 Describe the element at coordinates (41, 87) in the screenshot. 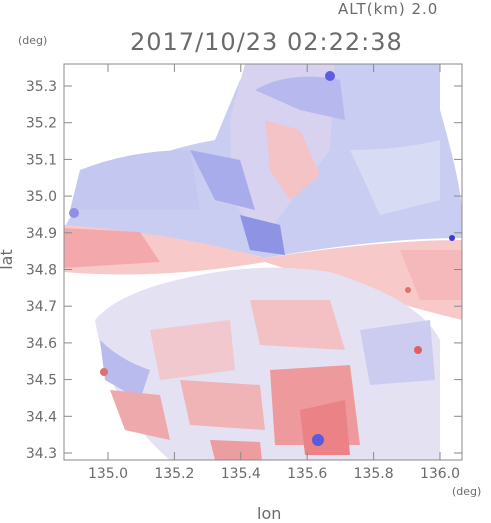

I see `y-tick-label: 35.3` at that location.